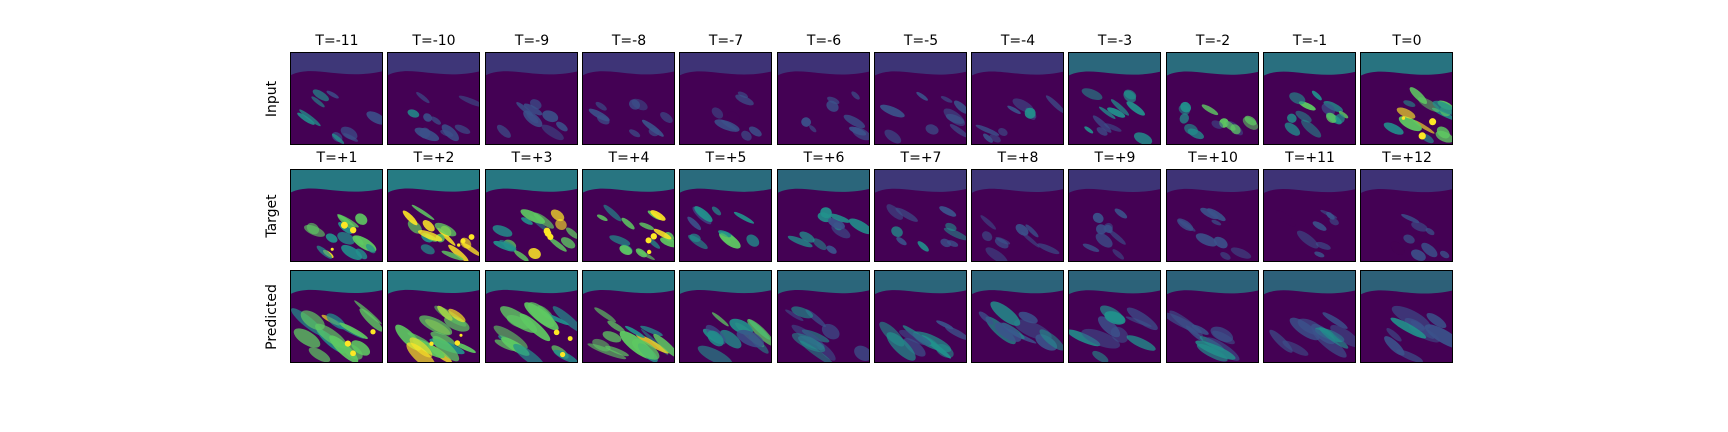 This screenshot has width=1728, height=432. Describe the element at coordinates (1213, 41) in the screenshot. I see `panel-title: T=-2` at that location.